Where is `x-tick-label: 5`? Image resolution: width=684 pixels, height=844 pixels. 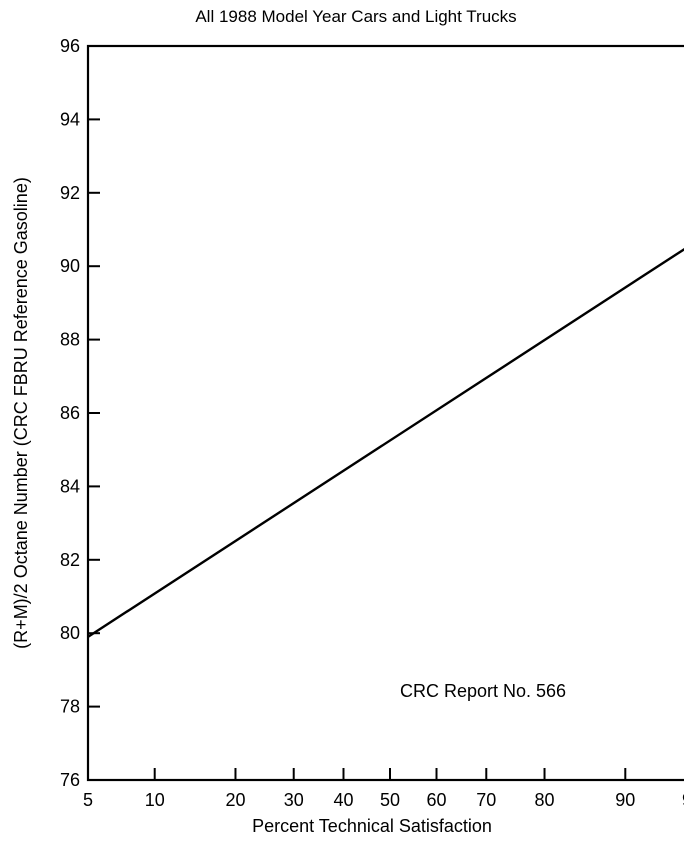
x-tick-label: 5 is located at coordinates (88, 800).